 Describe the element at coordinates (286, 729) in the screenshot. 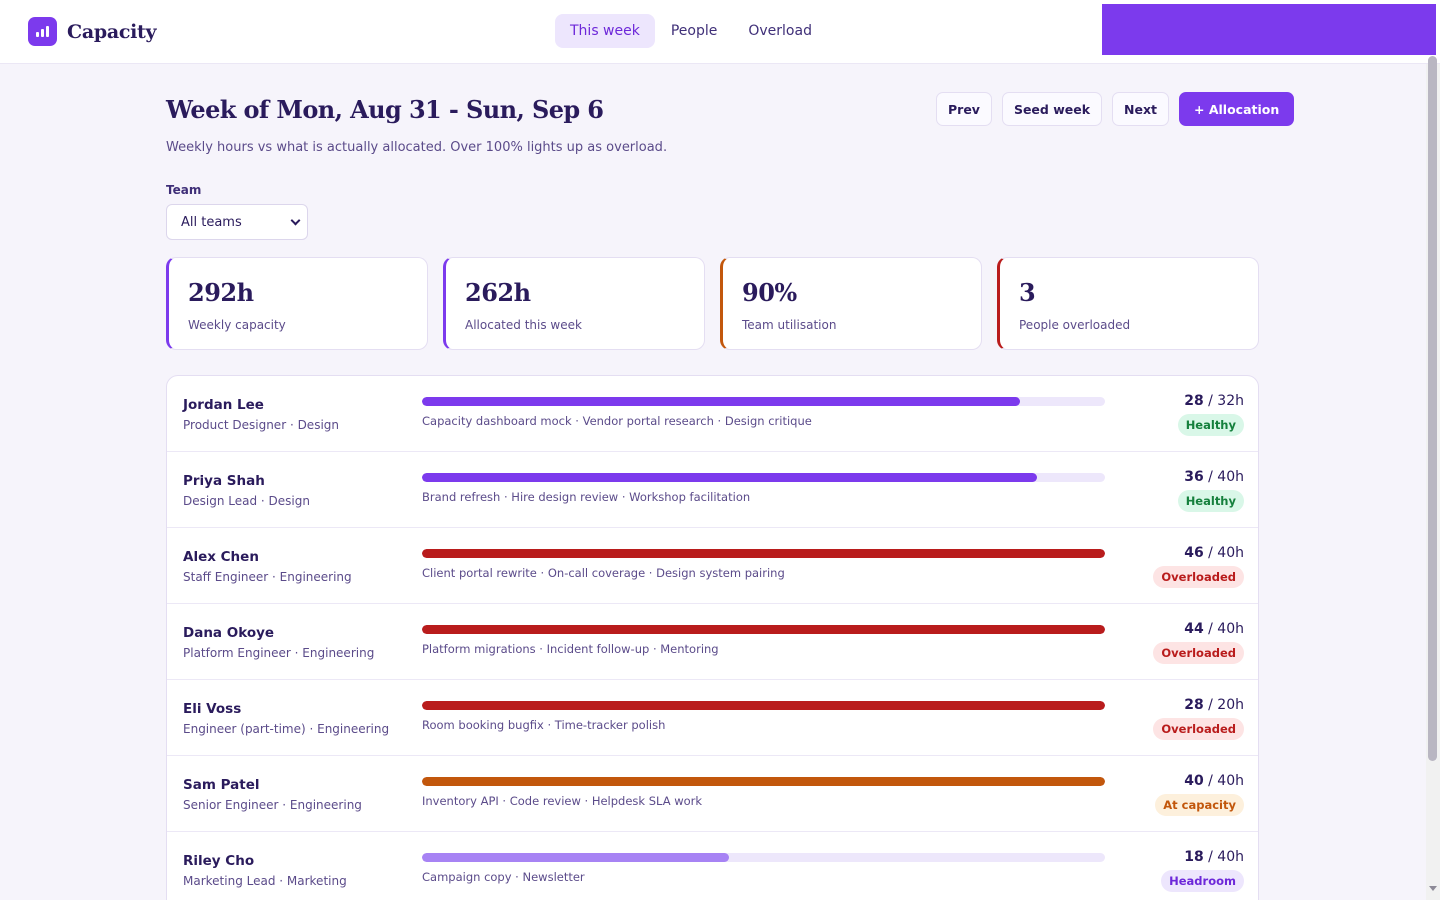

I see `person-role: Engineer (part-time) · Engineering` at that location.